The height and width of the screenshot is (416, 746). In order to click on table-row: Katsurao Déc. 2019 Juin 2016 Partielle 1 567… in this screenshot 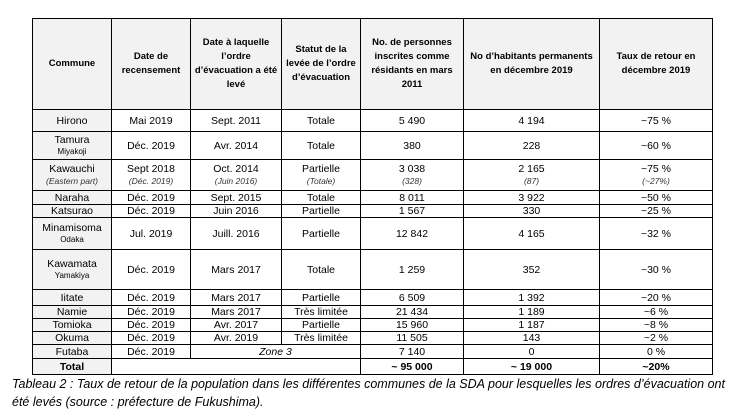, I will do `click(372, 211)`.